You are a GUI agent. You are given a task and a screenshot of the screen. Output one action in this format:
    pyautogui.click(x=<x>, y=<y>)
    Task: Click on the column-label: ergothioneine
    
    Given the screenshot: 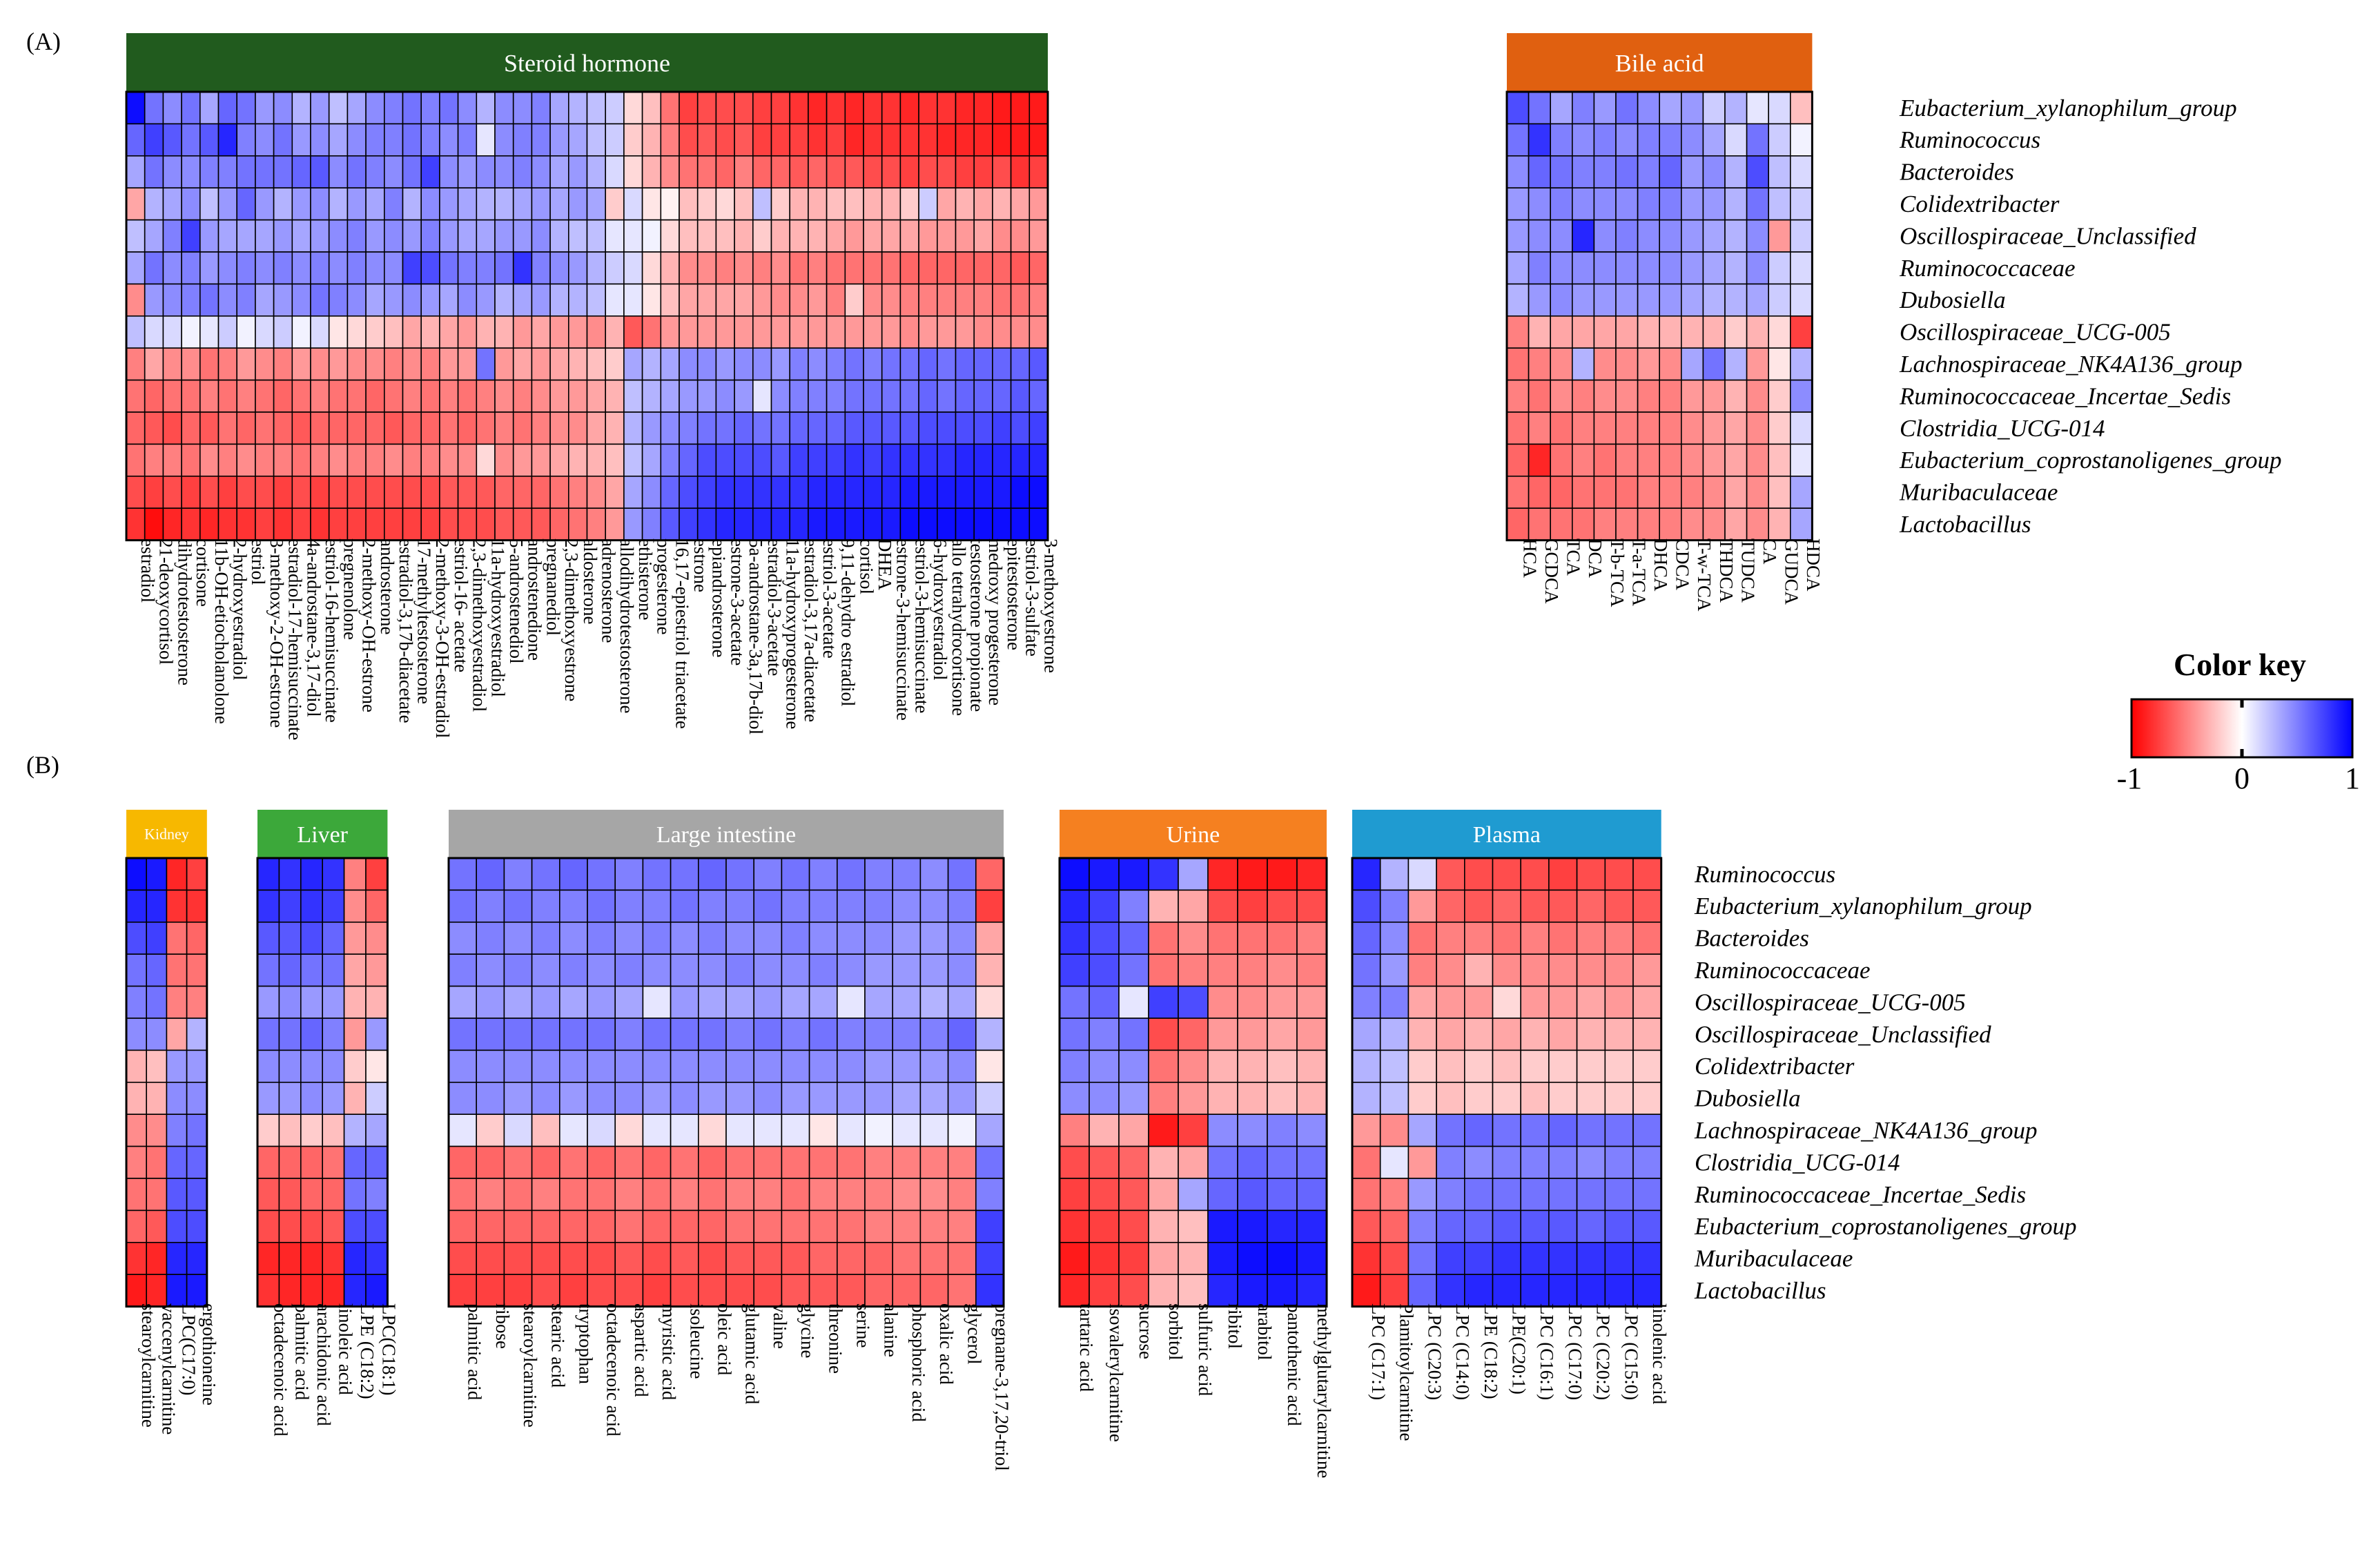 What is the action you would take?
    pyautogui.click(x=209, y=1354)
    